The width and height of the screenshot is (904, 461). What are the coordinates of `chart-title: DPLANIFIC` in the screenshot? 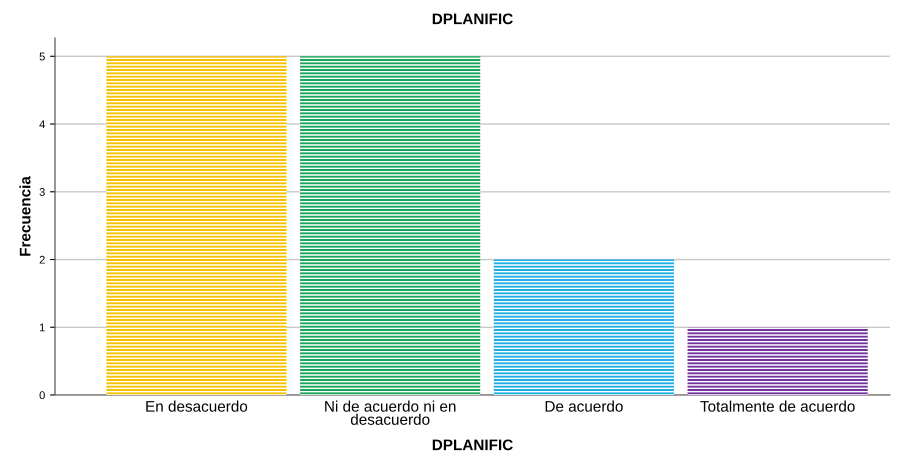 It's located at (472, 18).